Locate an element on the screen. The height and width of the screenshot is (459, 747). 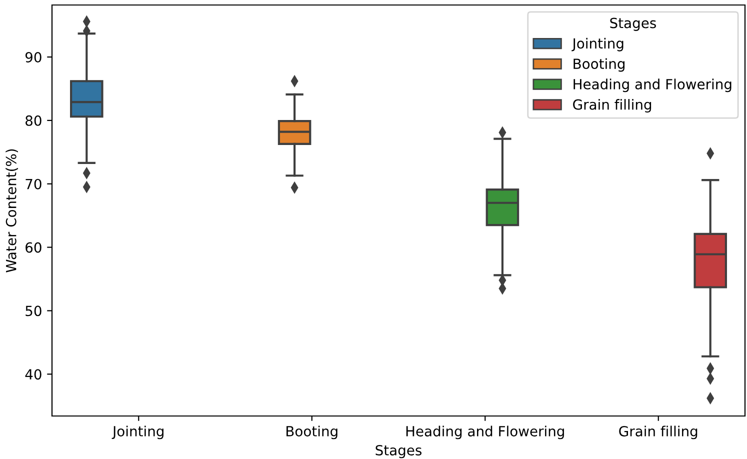
x-tick-label: Booting is located at coordinates (312, 433).